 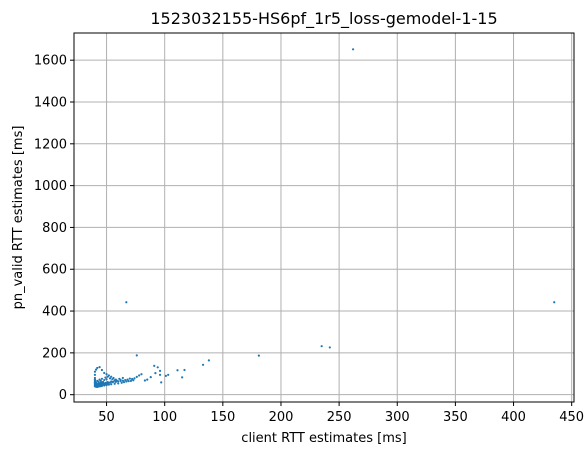 What do you see at coordinates (50, 144) in the screenshot?
I see `y-tick-label: 1200` at bounding box center [50, 144].